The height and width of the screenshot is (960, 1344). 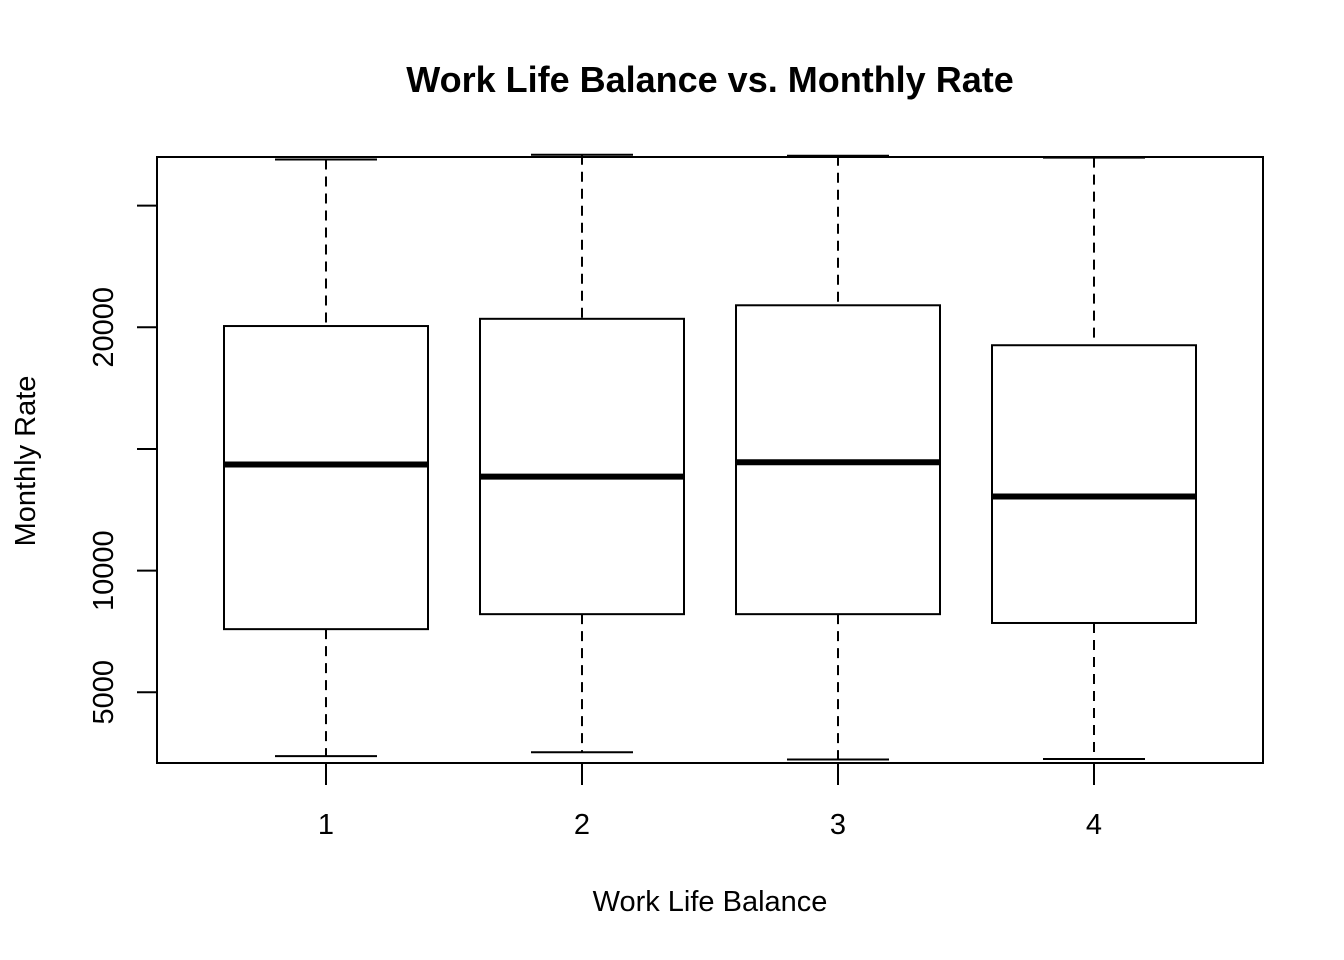 What do you see at coordinates (709, 79) in the screenshot?
I see `chart-title: Work Life Balance vs. Monthly Rate` at bounding box center [709, 79].